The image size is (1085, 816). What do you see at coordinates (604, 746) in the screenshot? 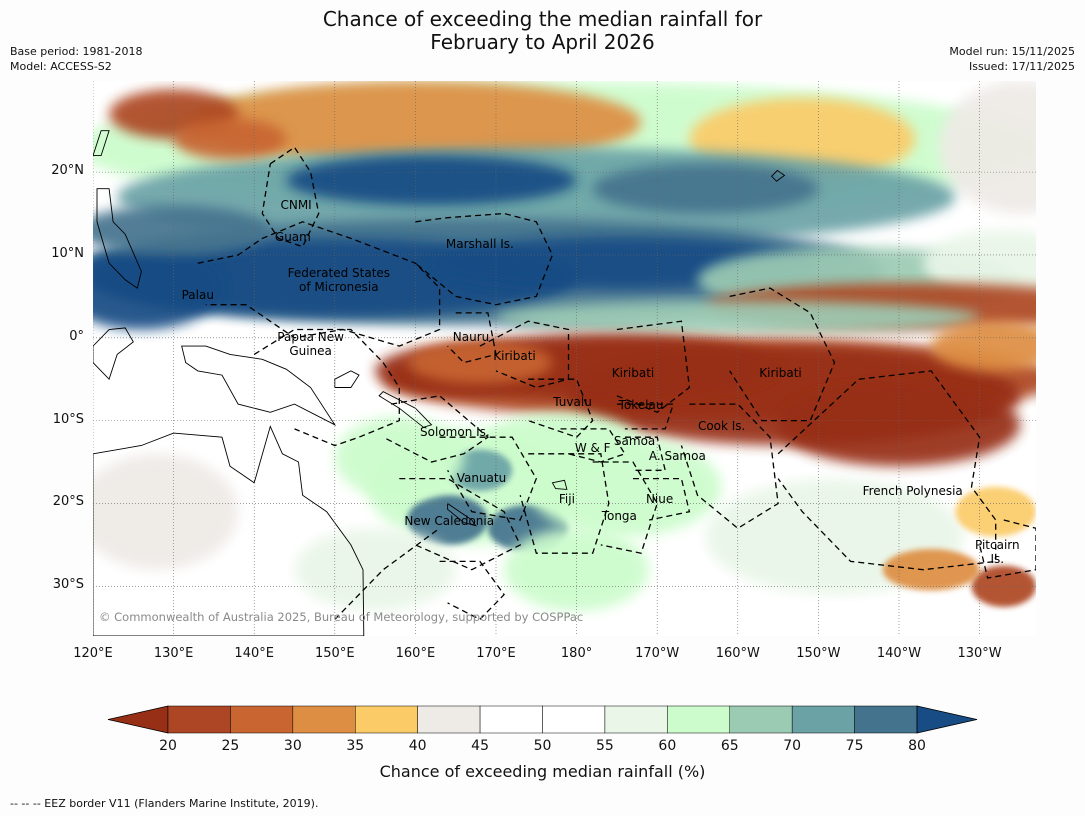
I see `colorbar-tick-label: 55` at bounding box center [604, 746].